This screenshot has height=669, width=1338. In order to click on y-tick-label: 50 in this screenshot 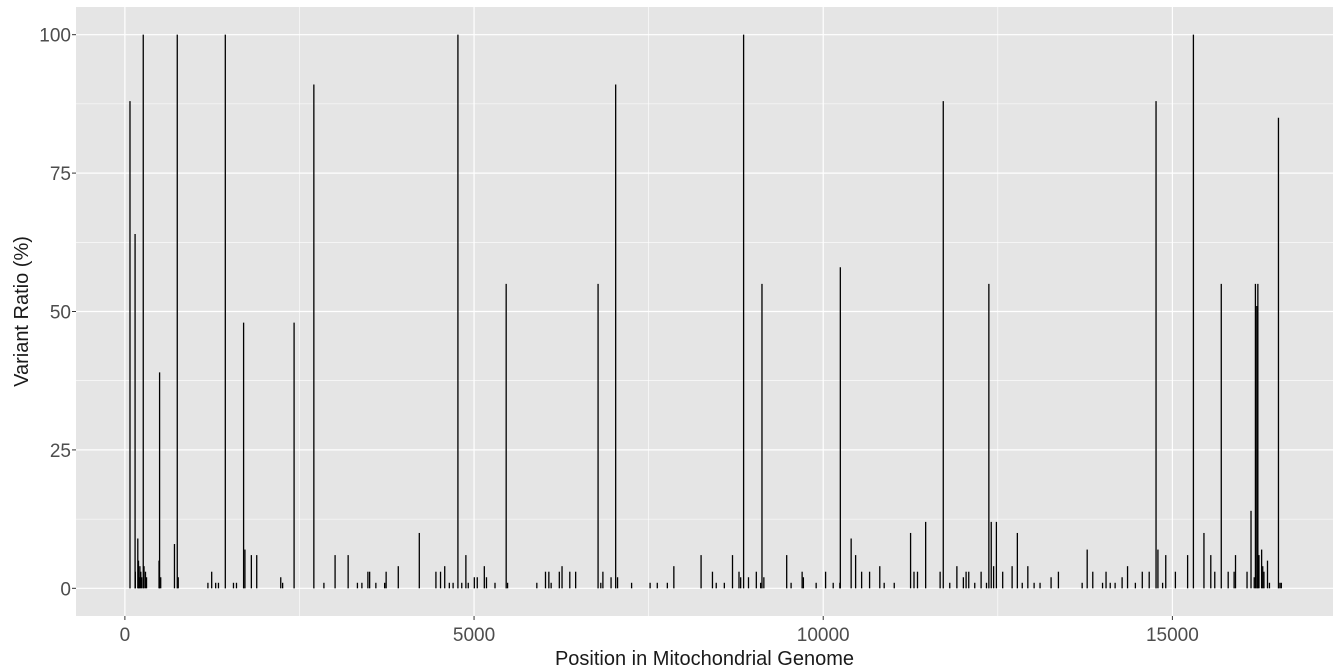, I will do `click(60, 313)`.